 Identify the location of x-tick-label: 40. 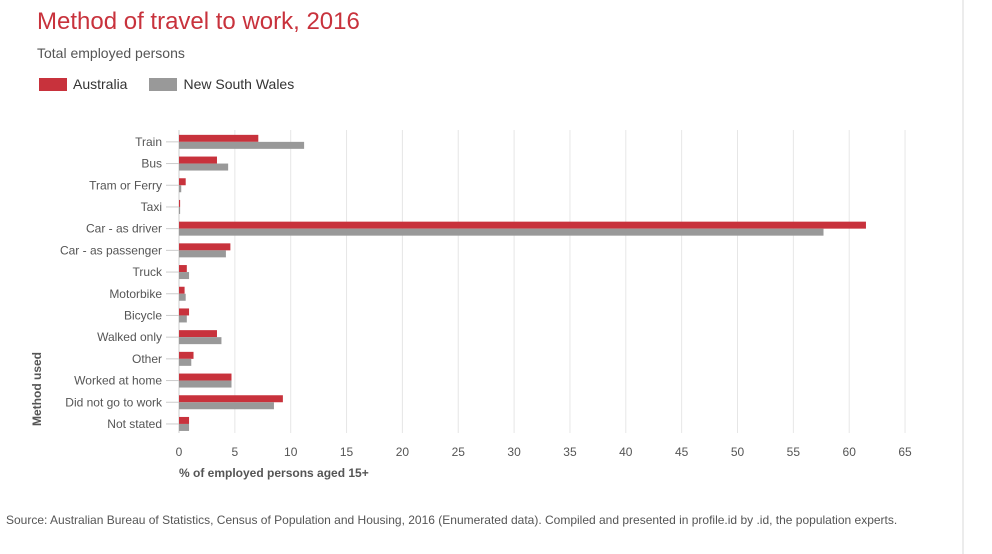
(626, 452).